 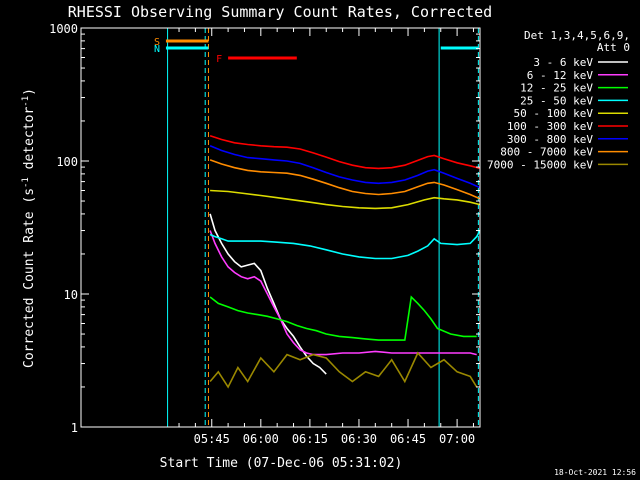 What do you see at coordinates (457, 439) in the screenshot?
I see `x-tick-label-5: 07:00` at bounding box center [457, 439].